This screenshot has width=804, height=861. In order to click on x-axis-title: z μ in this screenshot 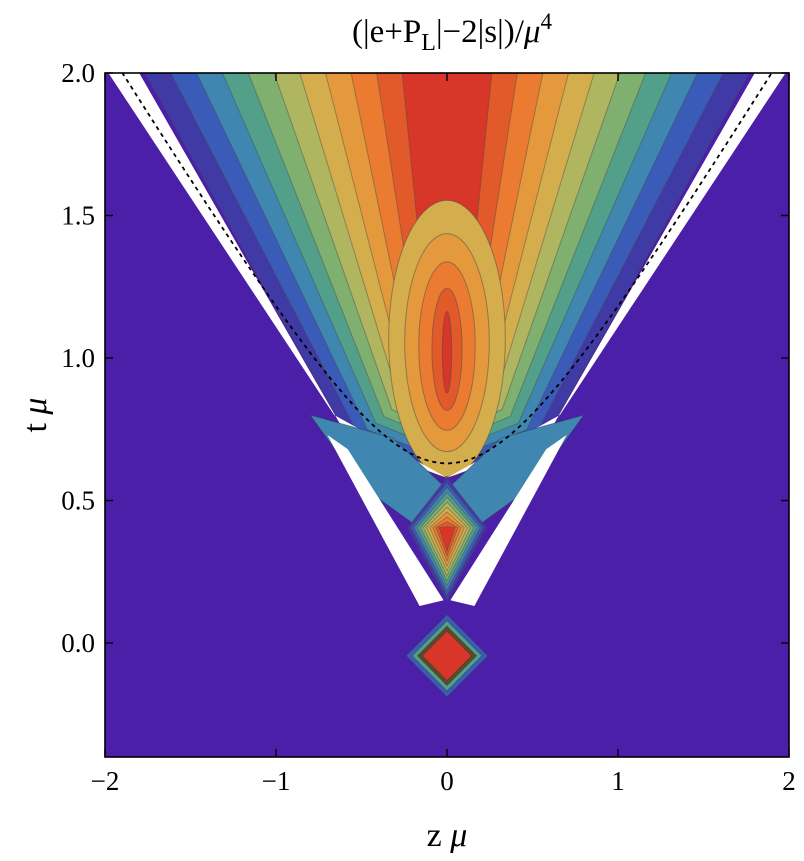, I will do `click(447, 835)`.